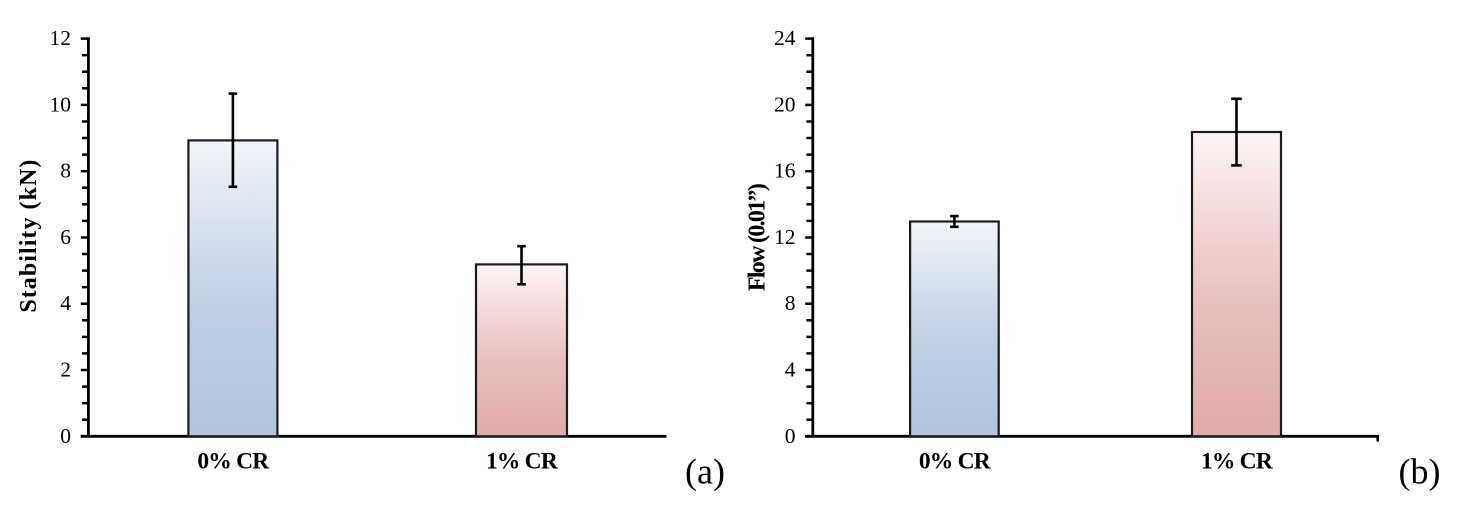  Describe the element at coordinates (785, 104) in the screenshot. I see `svg-text: 20` at that location.